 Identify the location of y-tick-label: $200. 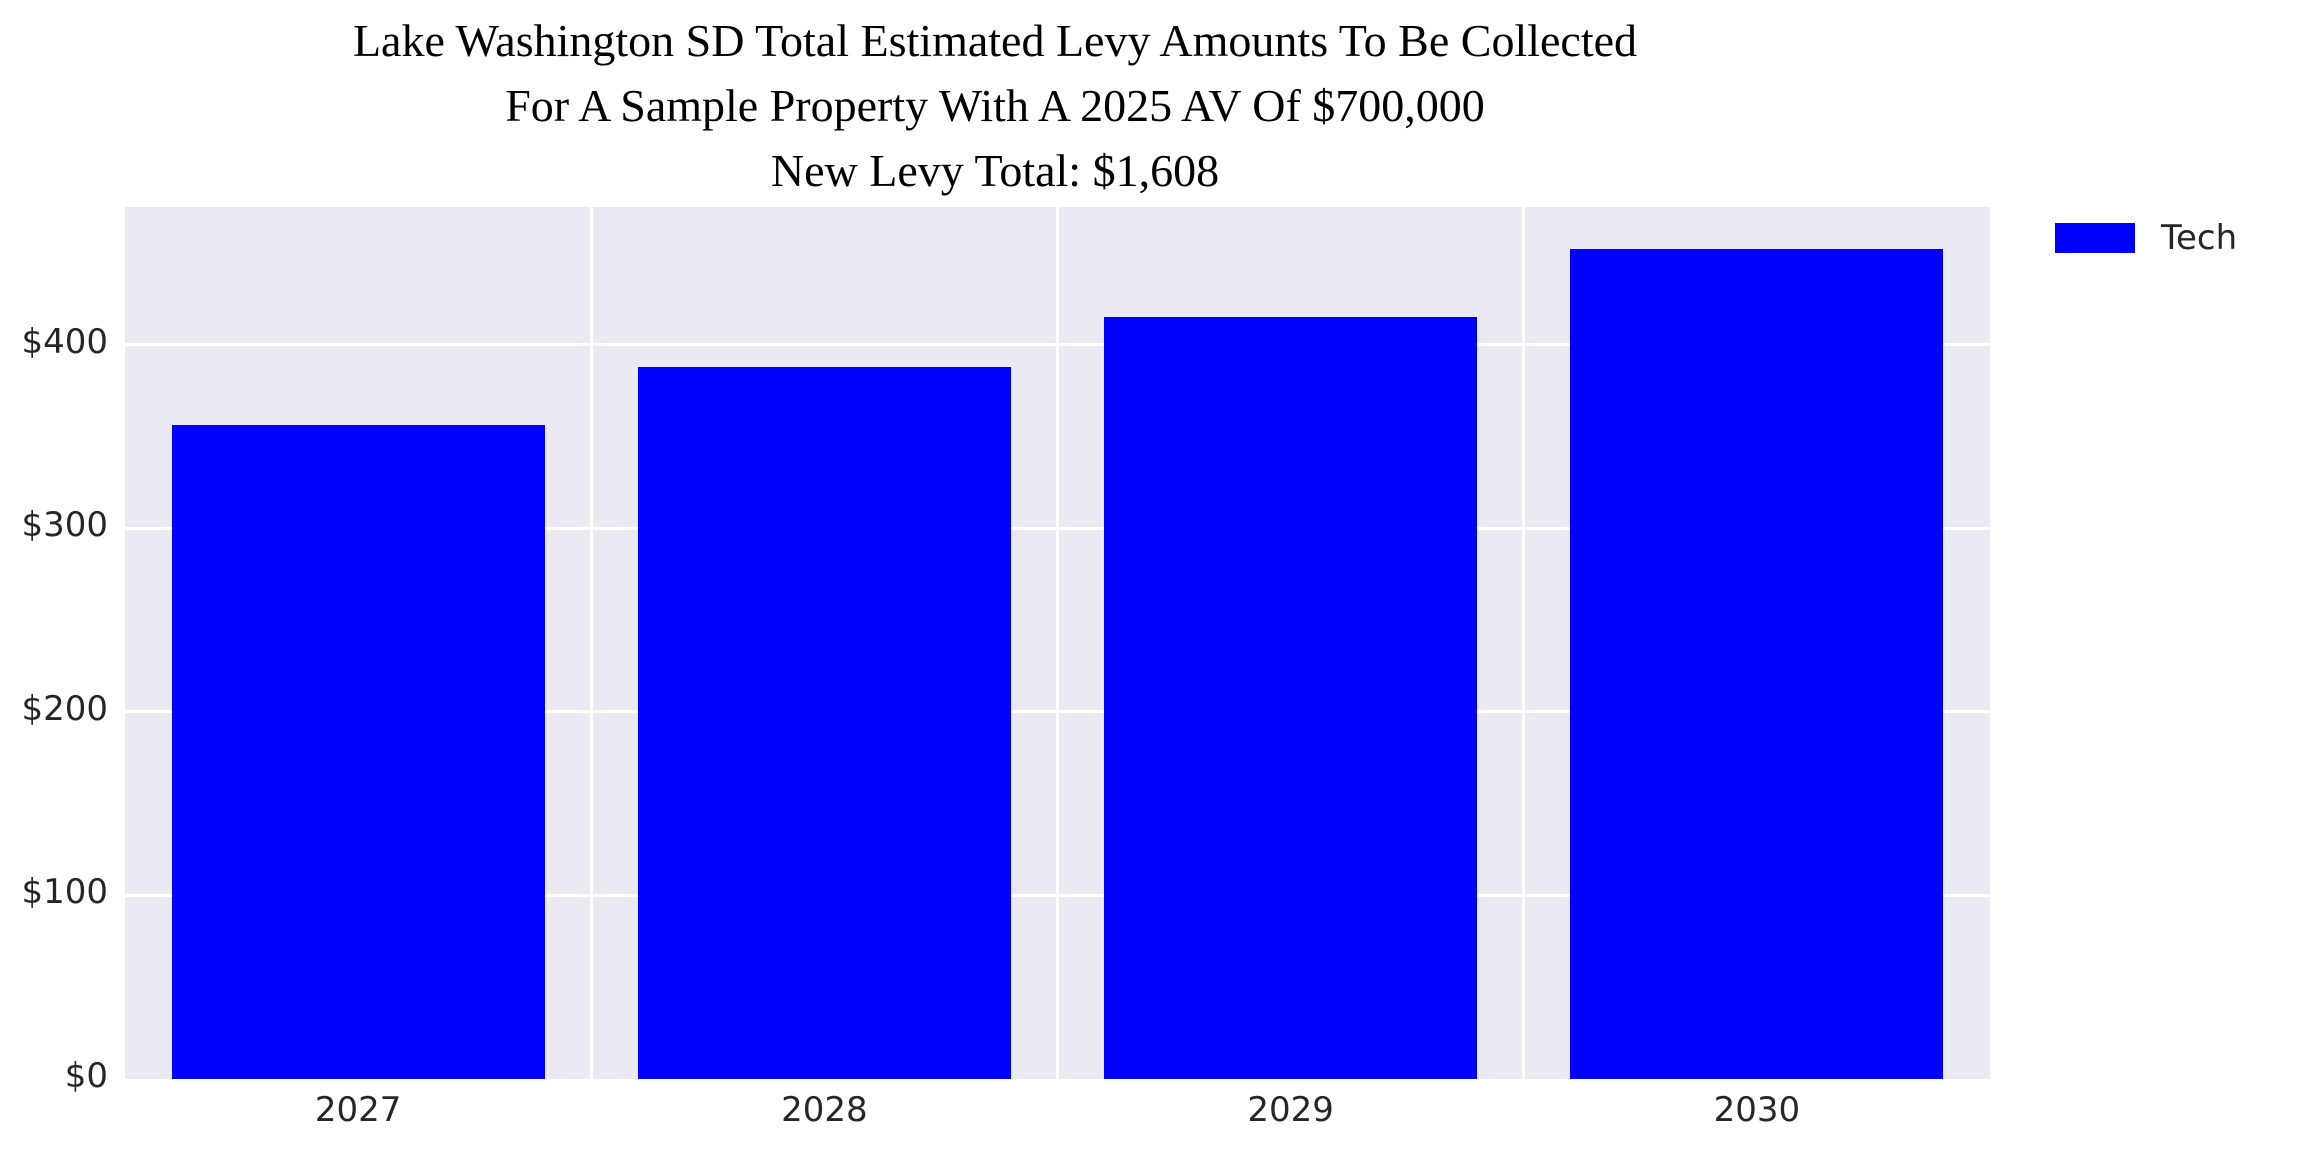
(64, 708).